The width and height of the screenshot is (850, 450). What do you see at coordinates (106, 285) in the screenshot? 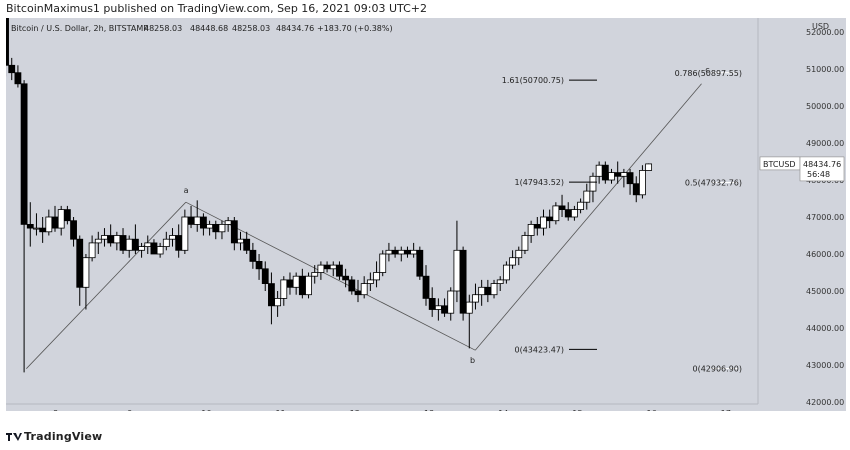
I see `trend-line` at bounding box center [106, 285].